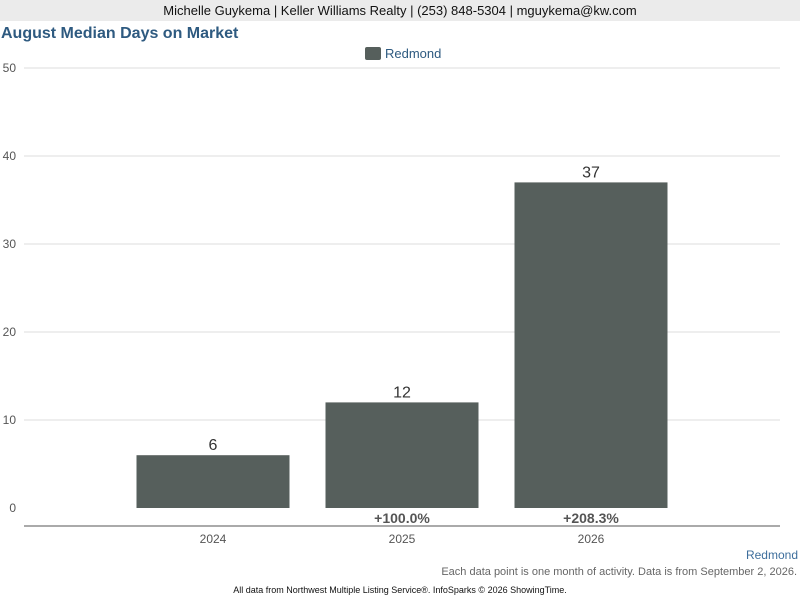  I want to click on bar-value-label: 37, so click(591, 172).